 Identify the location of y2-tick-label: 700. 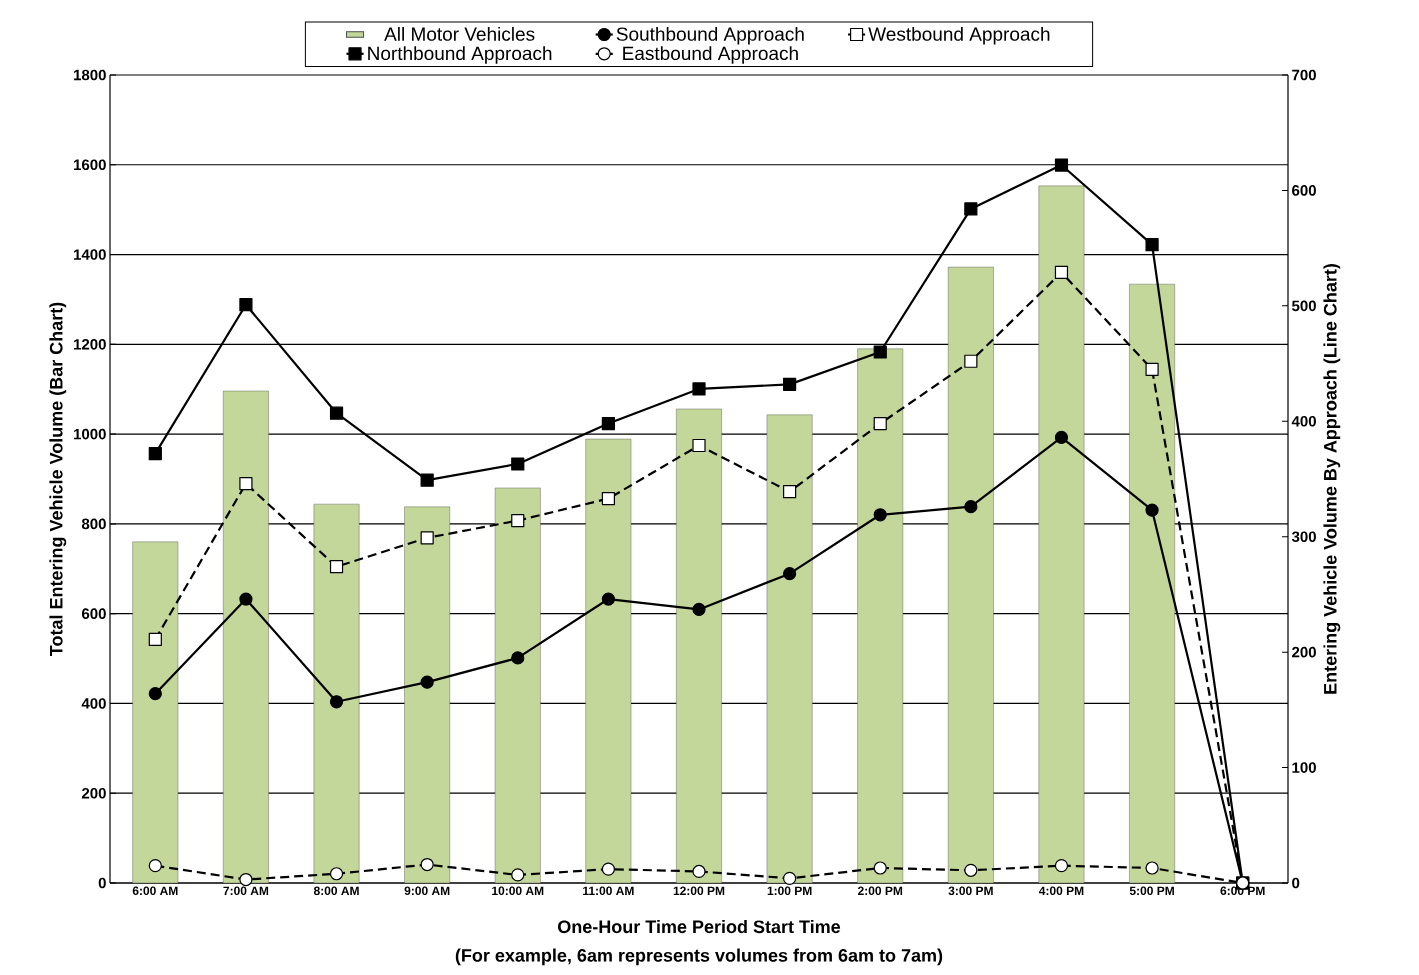
(1304, 75).